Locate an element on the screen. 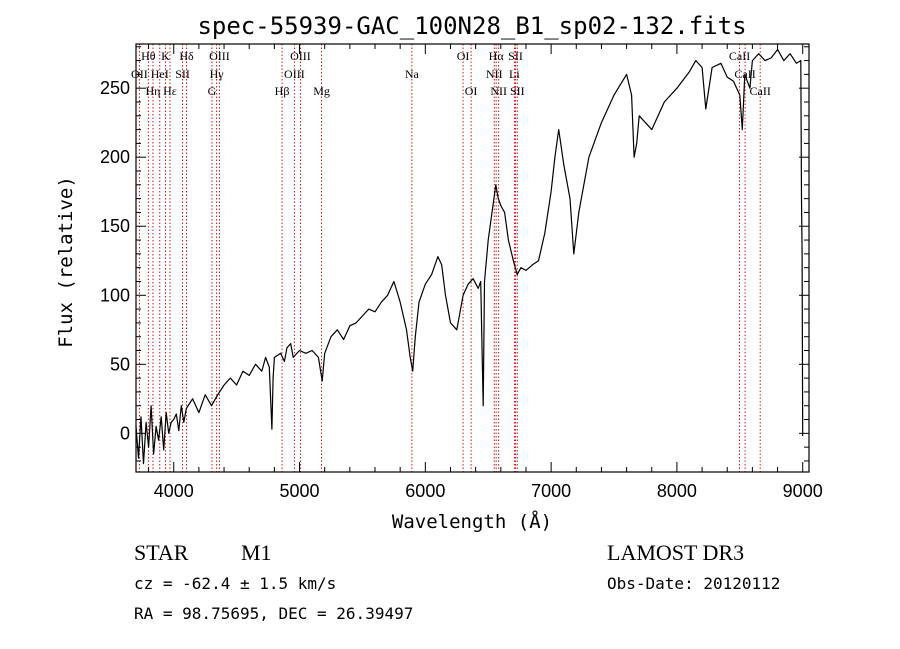 The height and width of the screenshot is (649, 900). y-tick-label: 250 is located at coordinates (115, 88).